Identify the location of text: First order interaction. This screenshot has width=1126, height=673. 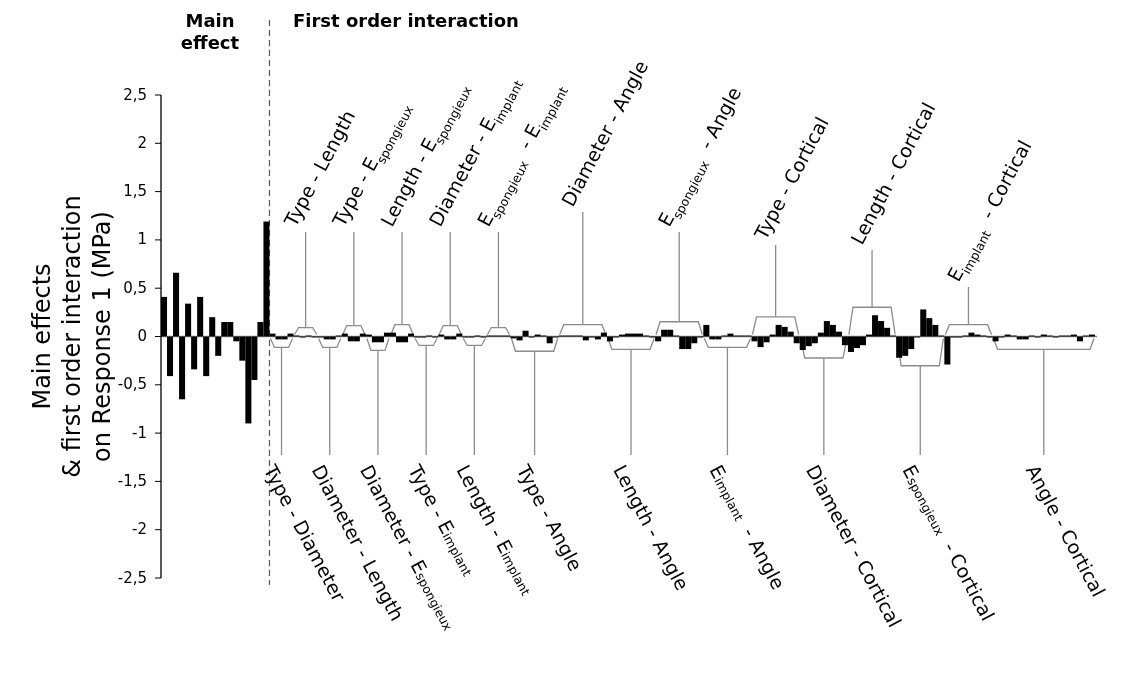
(406, 20).